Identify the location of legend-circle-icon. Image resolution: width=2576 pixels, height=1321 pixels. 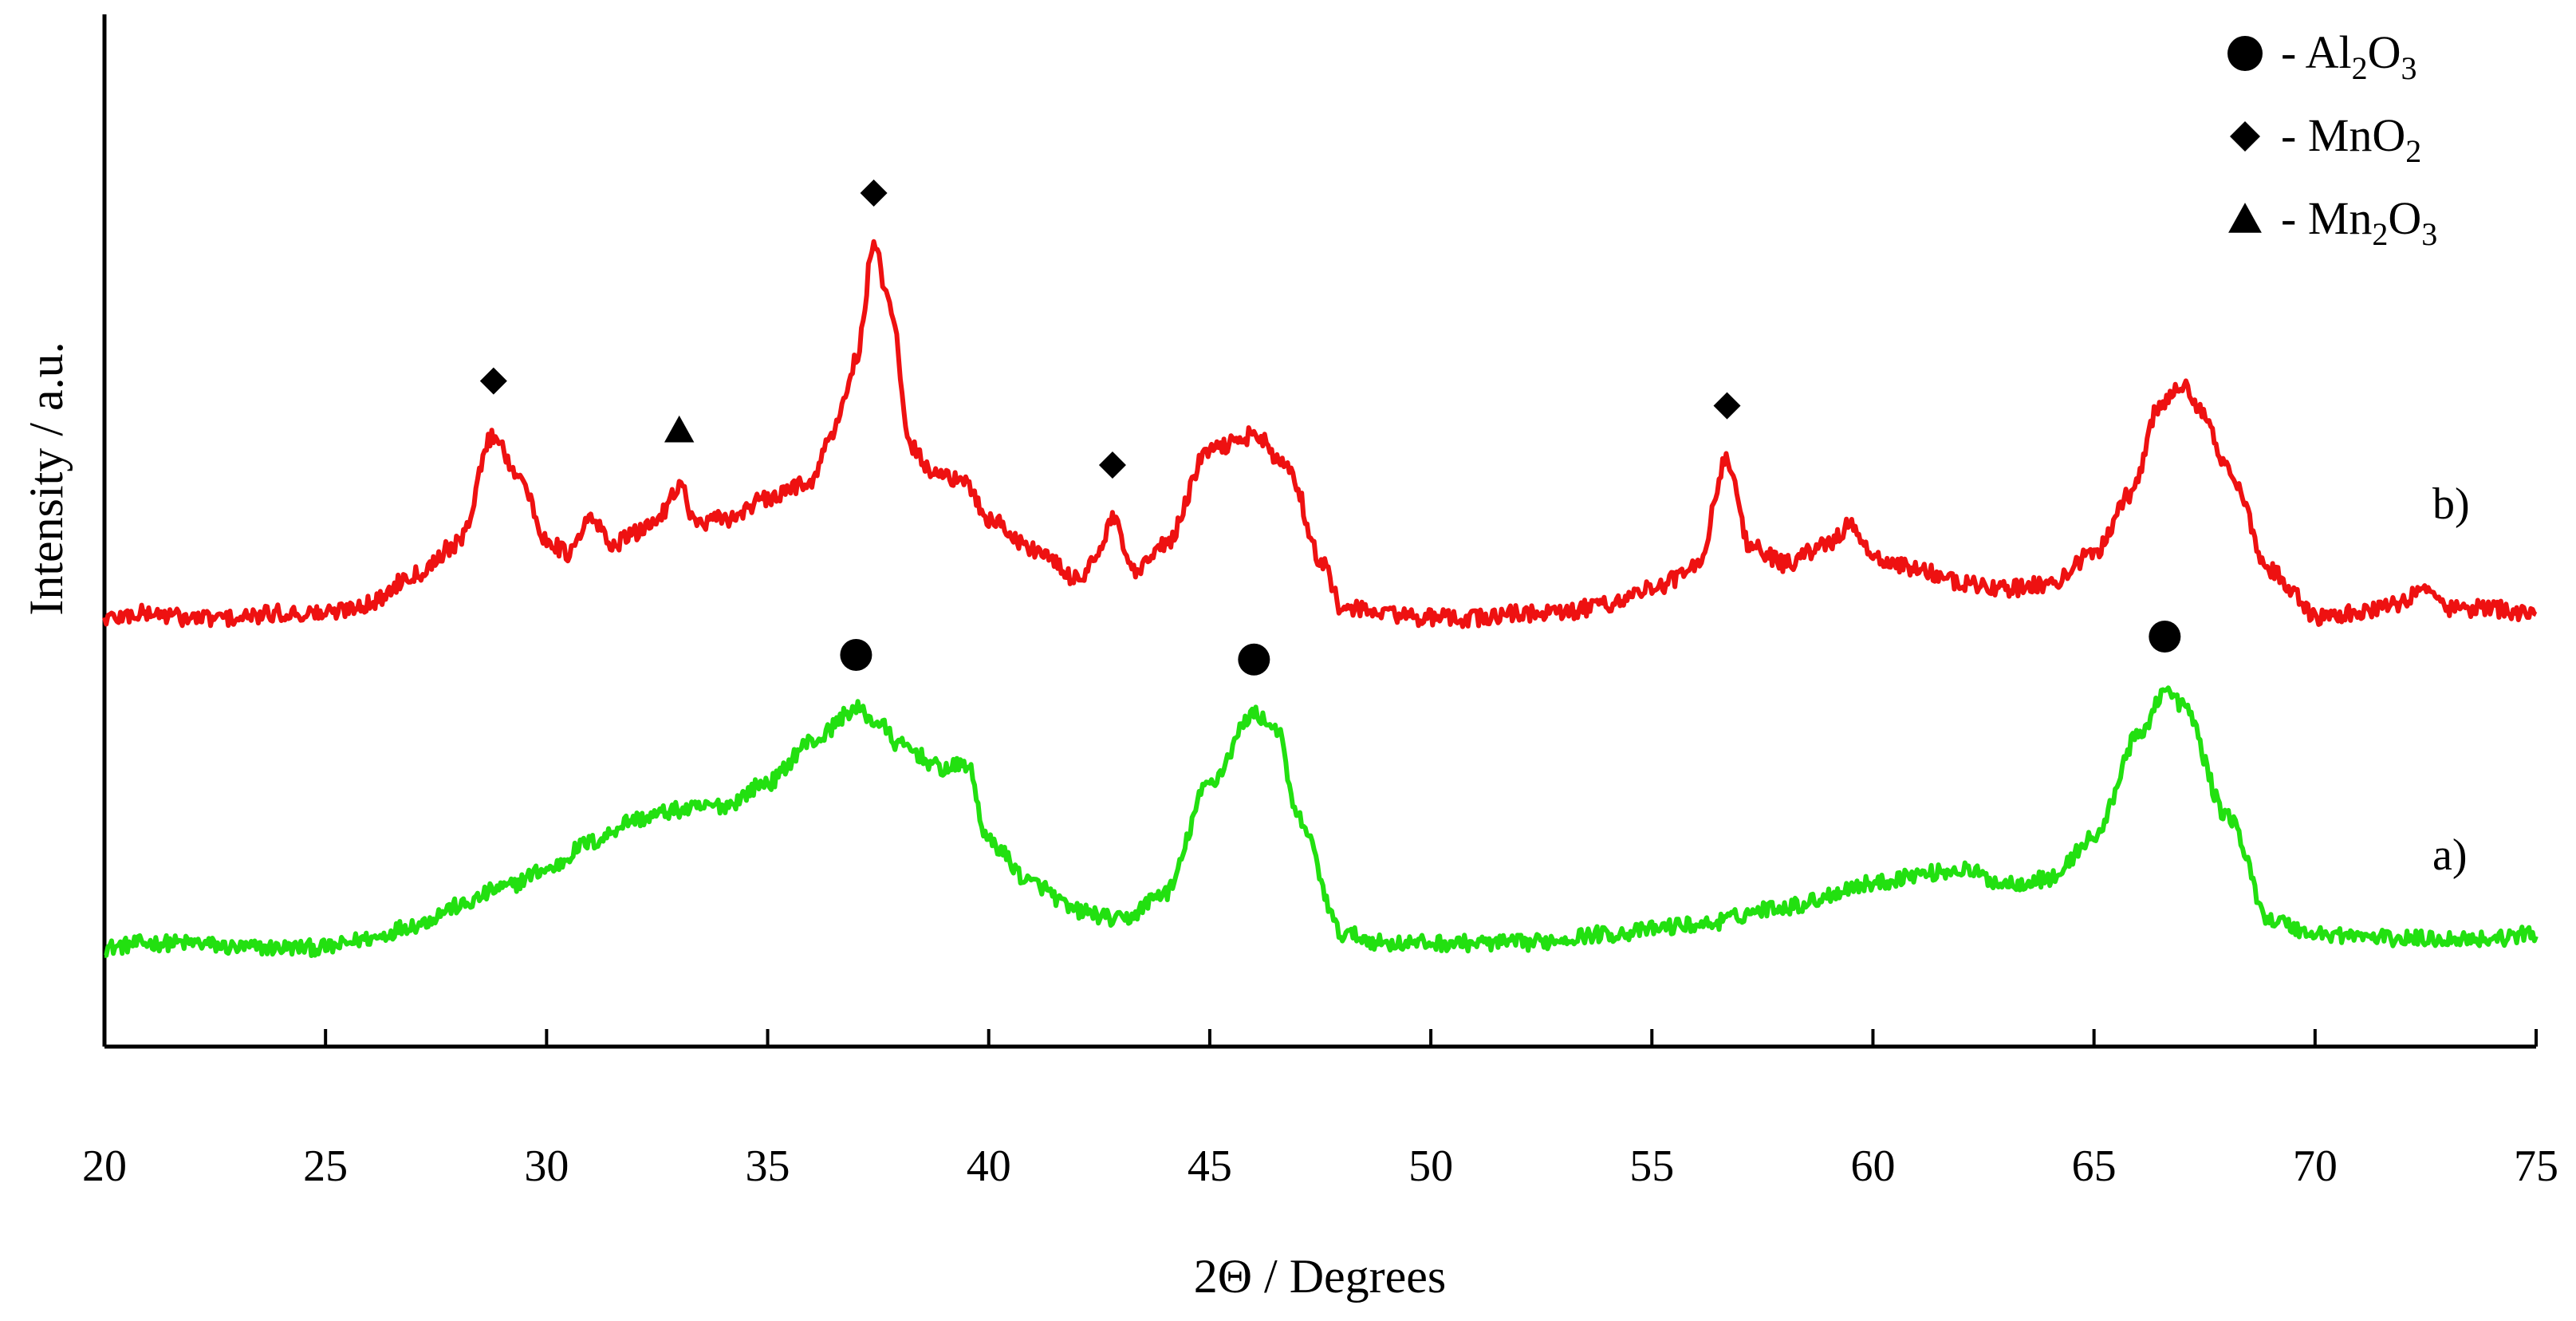
(2245, 53).